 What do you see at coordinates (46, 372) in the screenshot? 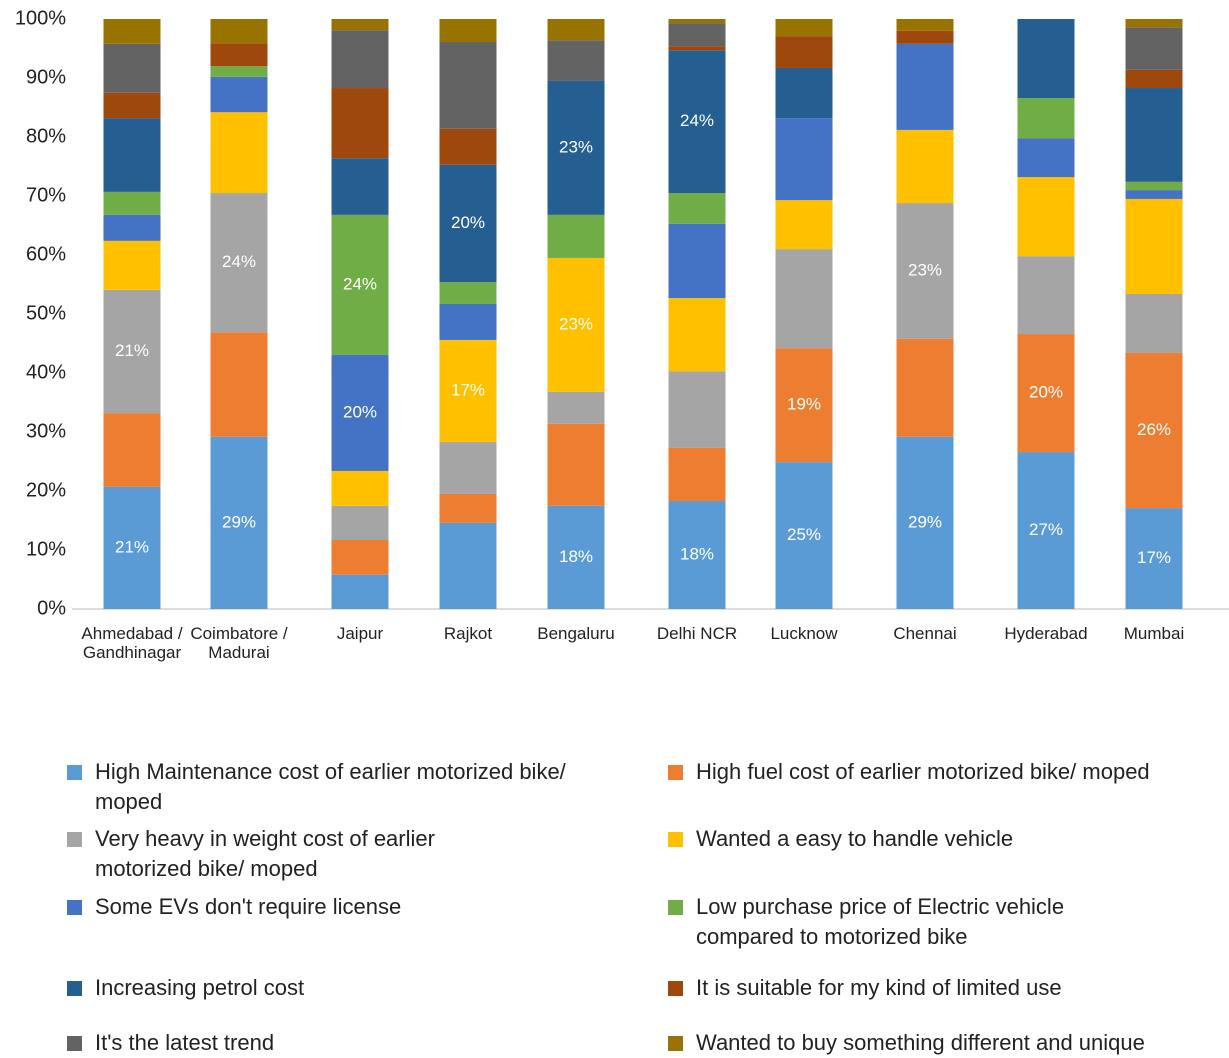
I see `y-tick-label: 40%` at bounding box center [46, 372].